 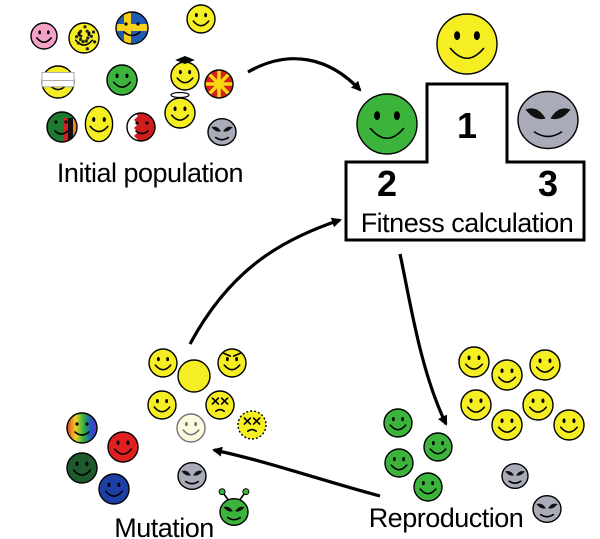 I want to click on graduate-smiley-icon, so click(x=185, y=73).